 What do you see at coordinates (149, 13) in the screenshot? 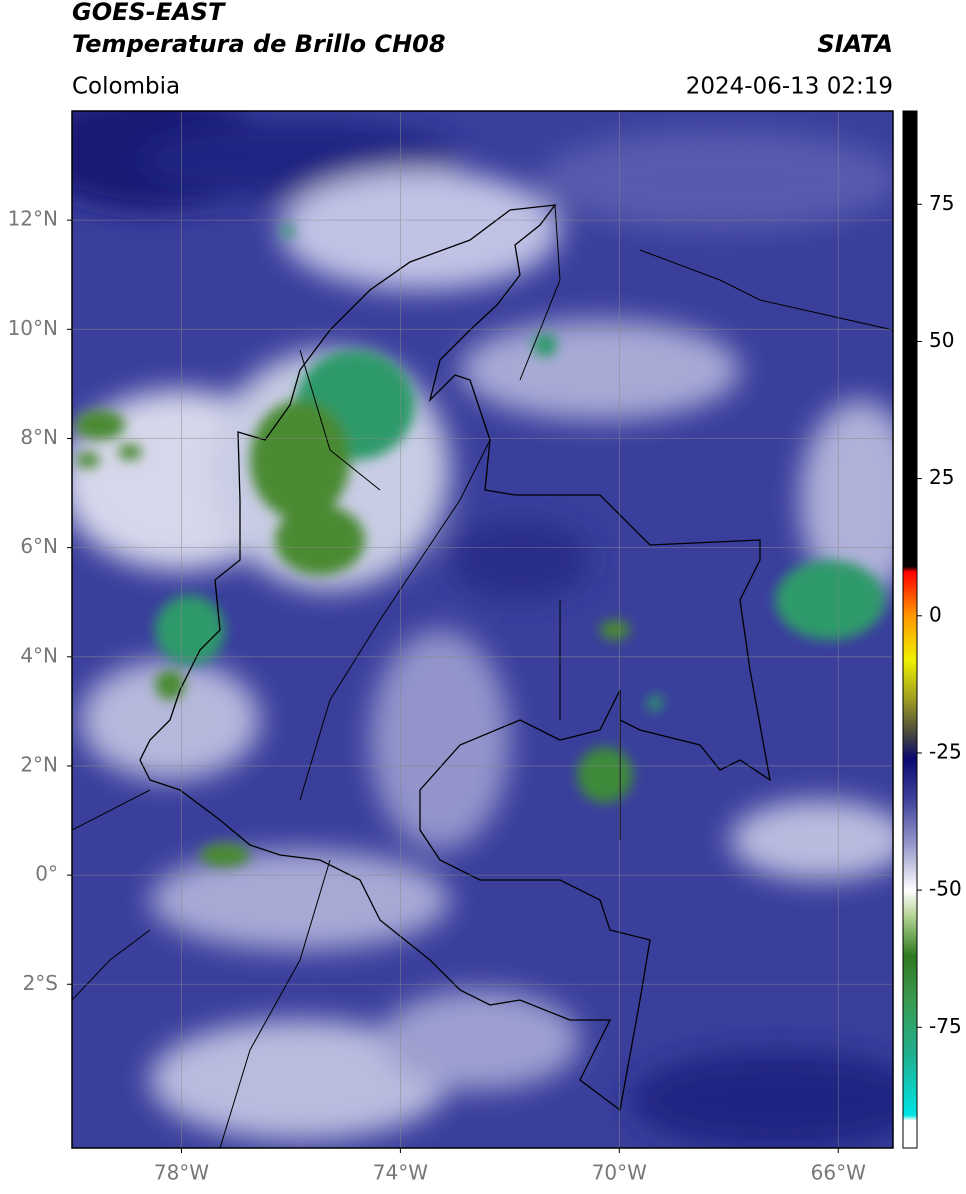
I see `satellite-title: GOES-EAST` at bounding box center [149, 13].